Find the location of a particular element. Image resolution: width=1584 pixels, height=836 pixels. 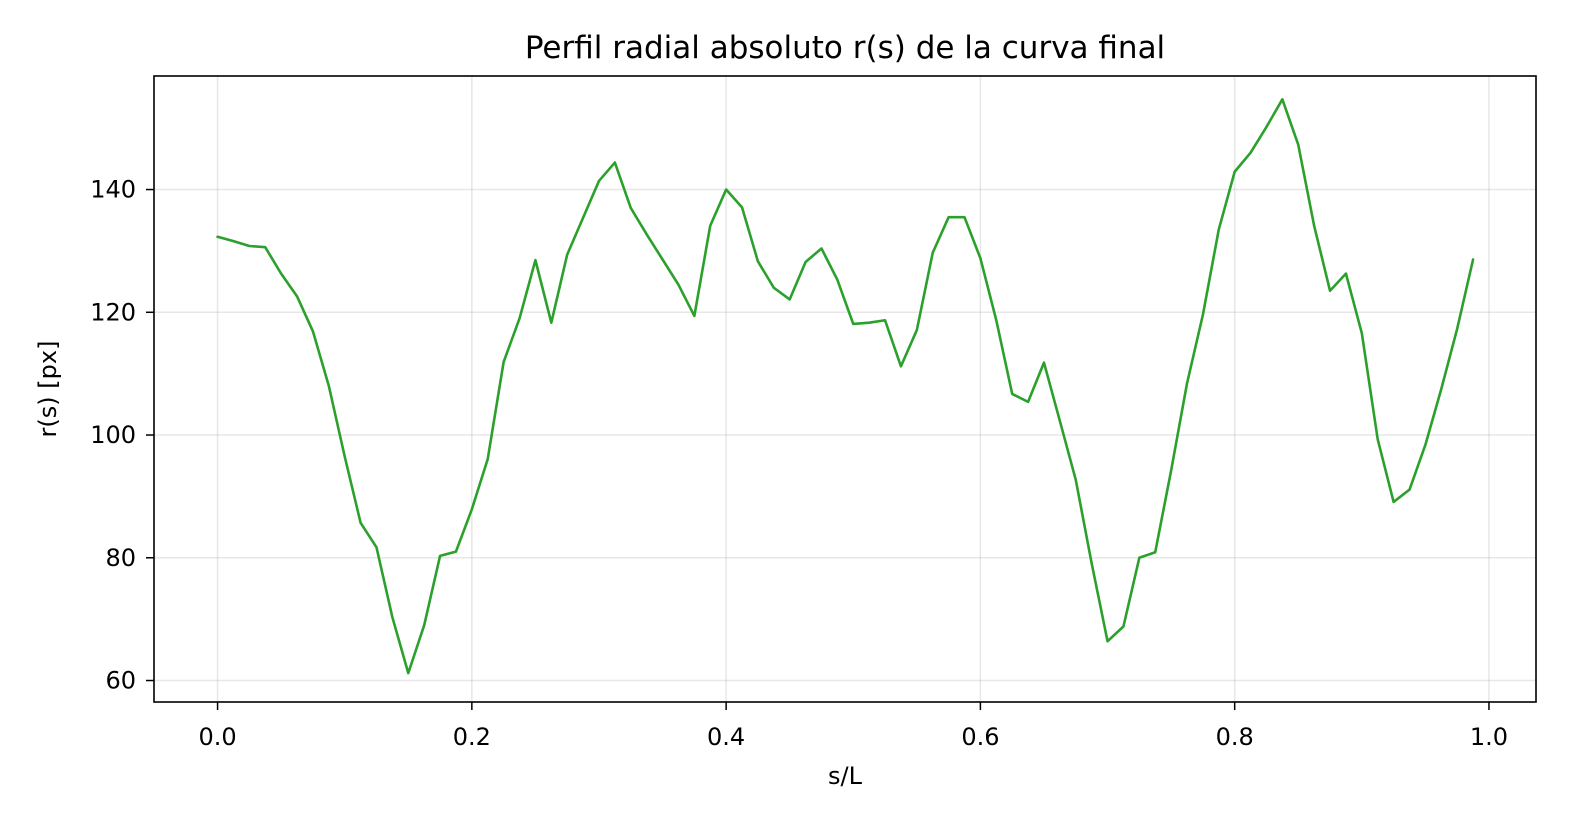

x-axis-label: s/L is located at coordinates (845, 776).